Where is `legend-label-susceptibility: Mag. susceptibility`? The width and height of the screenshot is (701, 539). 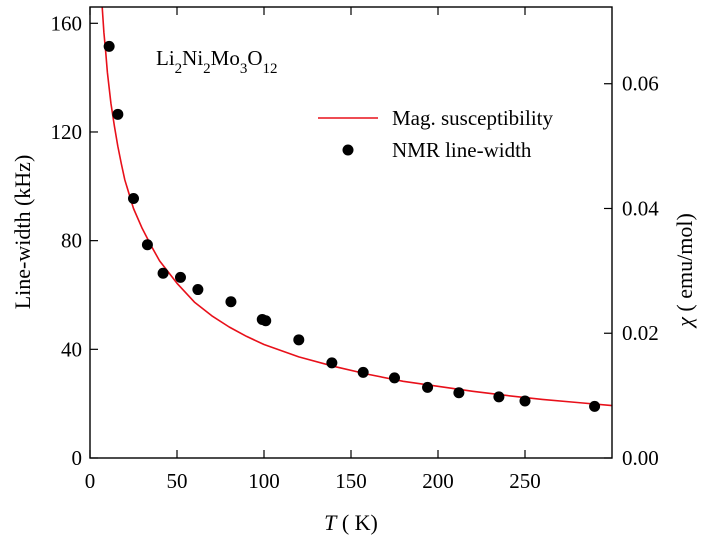 legend-label-susceptibility: Mag. susceptibility is located at coordinates (472, 118).